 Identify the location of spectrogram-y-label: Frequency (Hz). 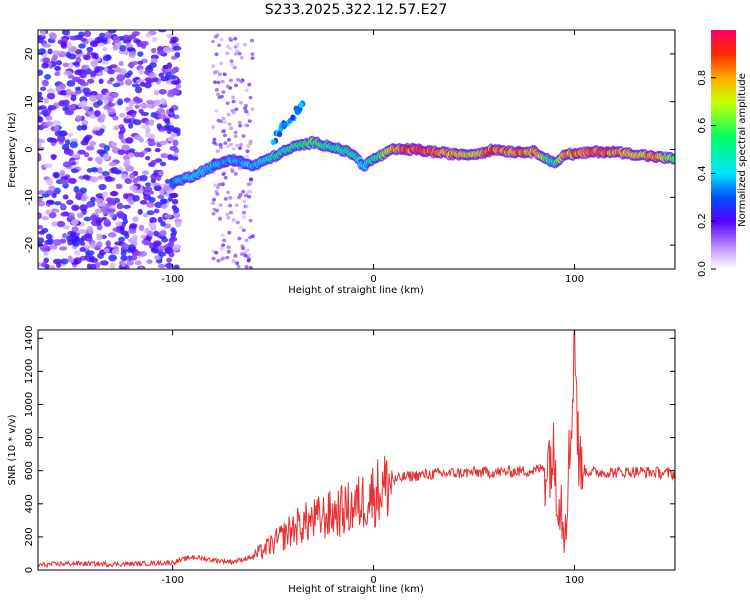
(12, 150).